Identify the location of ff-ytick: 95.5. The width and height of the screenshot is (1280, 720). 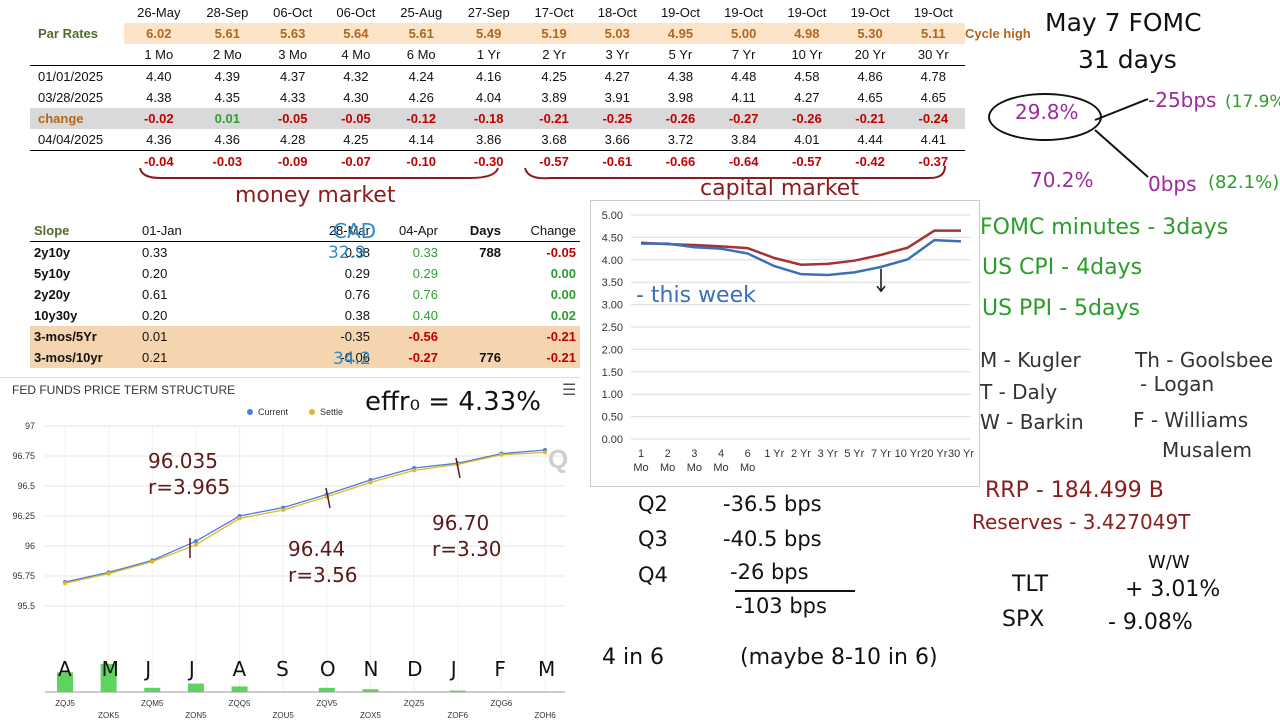
(26, 606).